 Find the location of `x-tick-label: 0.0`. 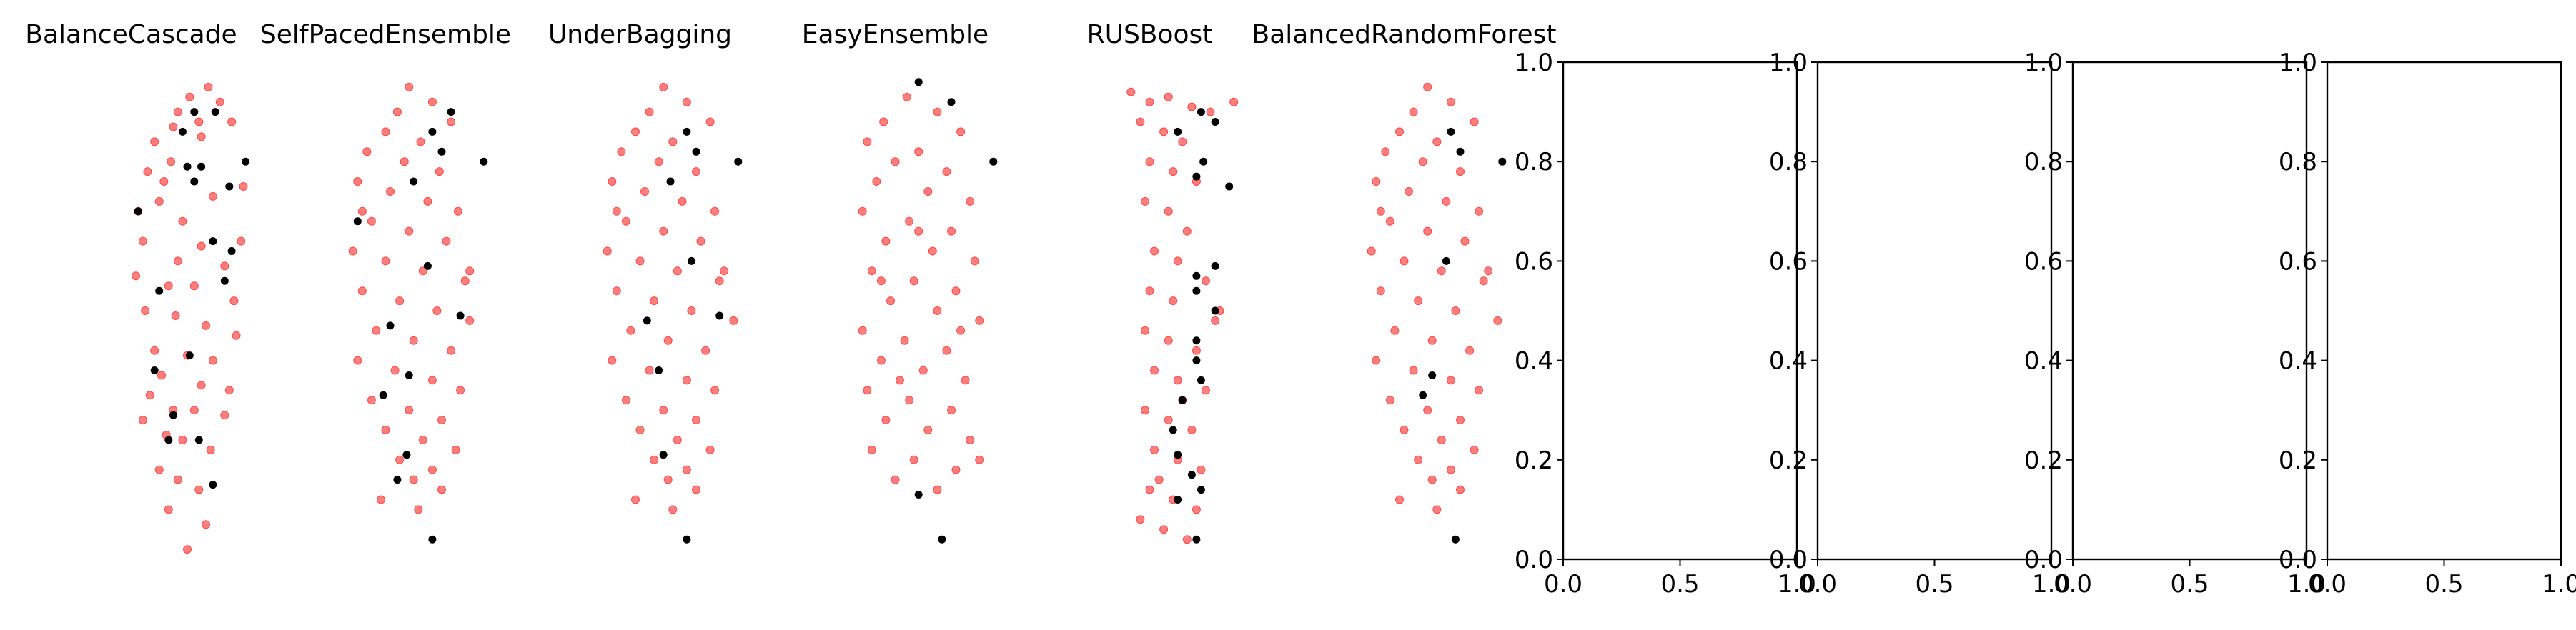

x-tick-label: 0.0 is located at coordinates (1563, 584).